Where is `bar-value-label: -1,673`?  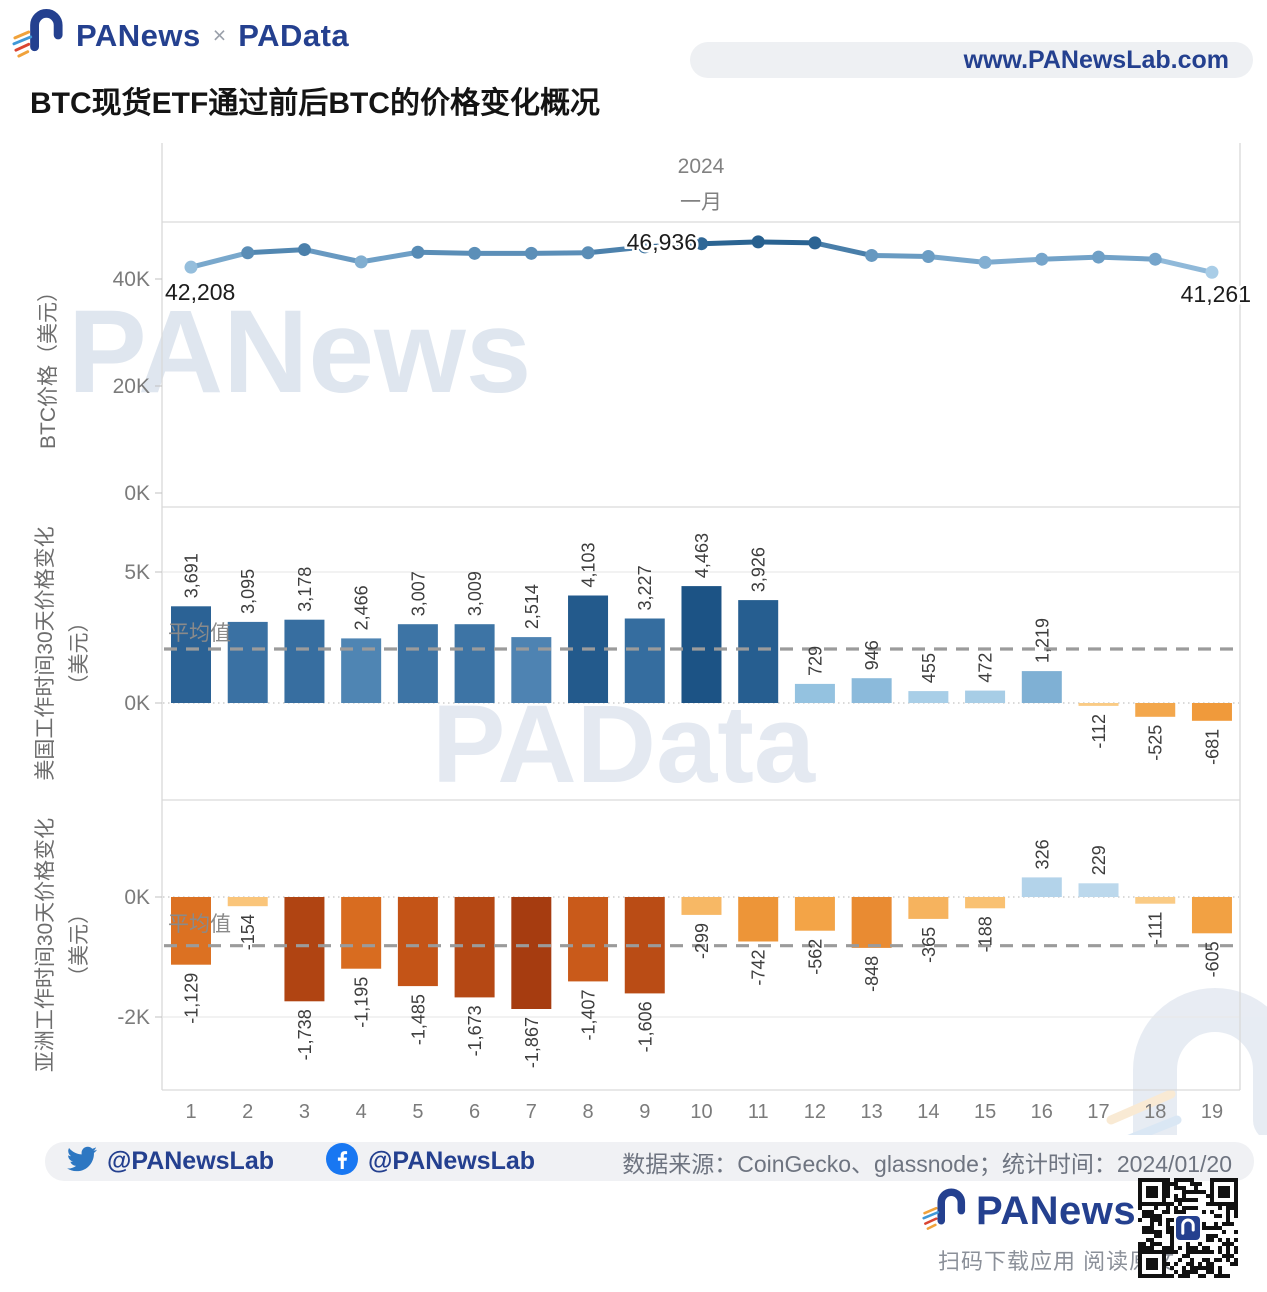
bar-value-label: -1,673 is located at coordinates (475, 1030).